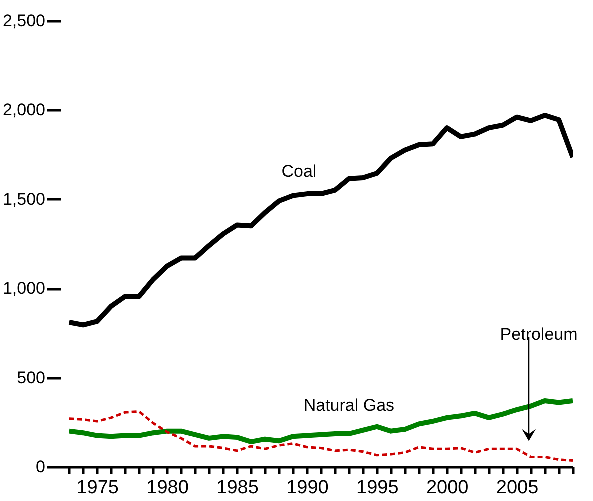  What do you see at coordinates (349, 405) in the screenshot?
I see `series-label: Natural Gas` at bounding box center [349, 405].